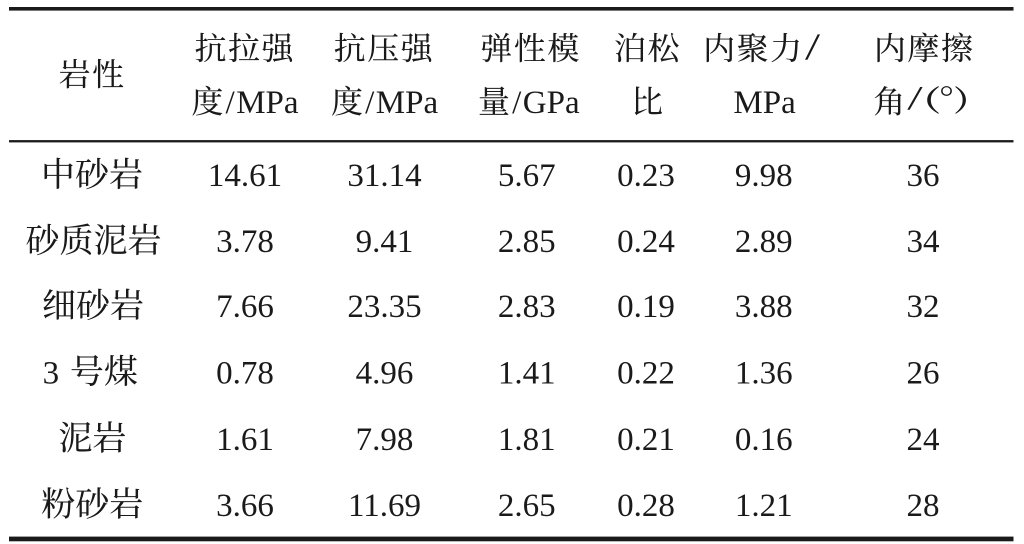 This screenshot has width=1024, height=544. I want to click on svg-text: 0.22, so click(646, 373).